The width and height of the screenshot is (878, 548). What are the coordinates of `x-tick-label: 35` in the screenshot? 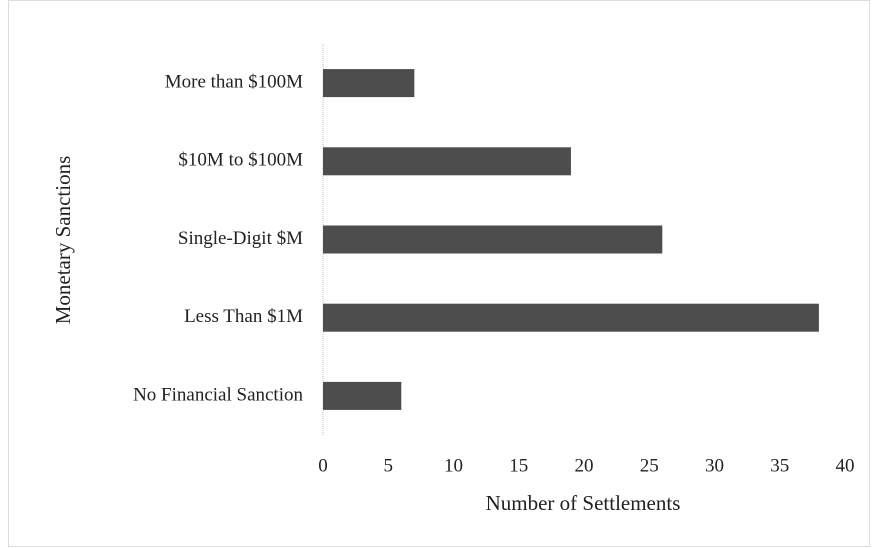 It's located at (779, 465).